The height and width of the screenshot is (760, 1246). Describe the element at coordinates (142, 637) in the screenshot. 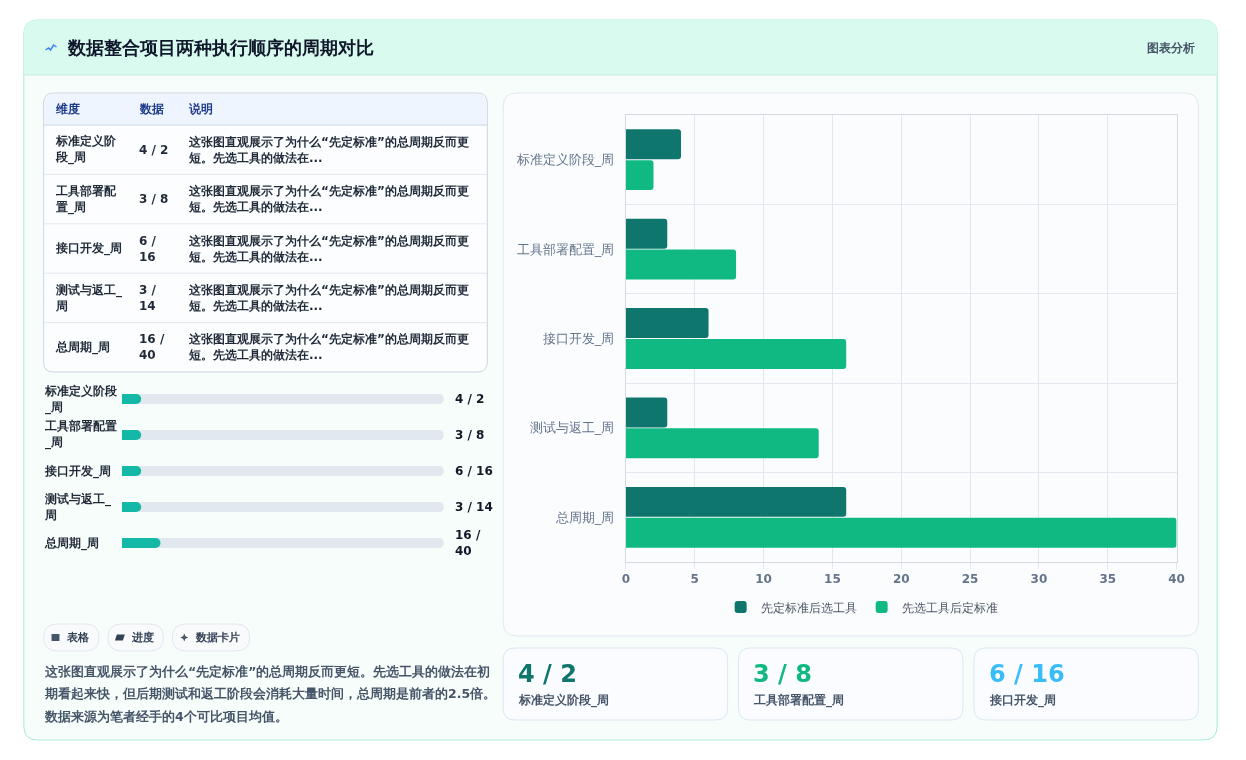

I see `text: 进度` at that location.